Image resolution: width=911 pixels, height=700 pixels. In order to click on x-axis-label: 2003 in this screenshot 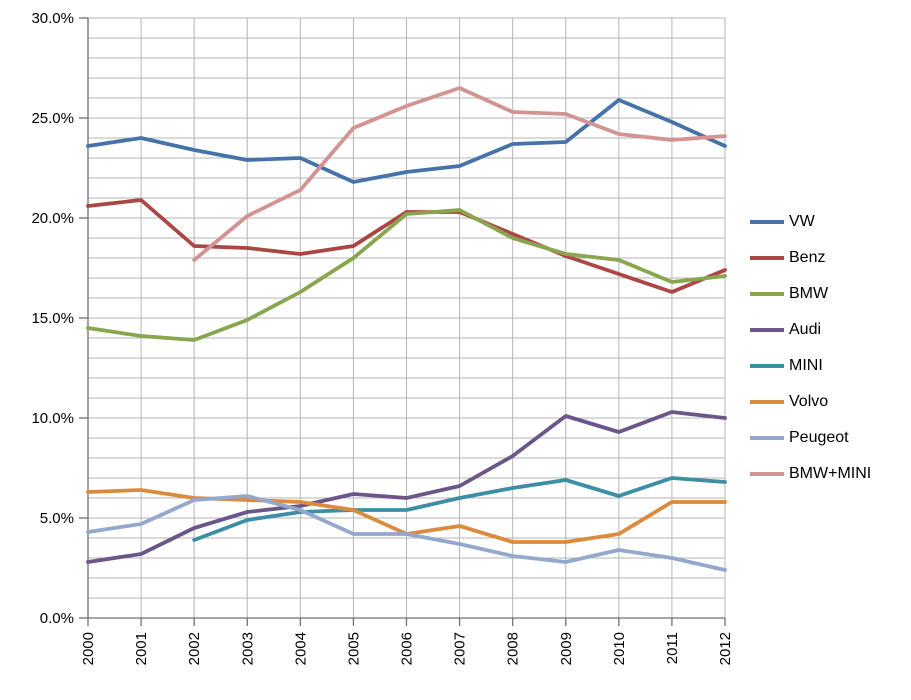, I will do `click(247, 648)`.